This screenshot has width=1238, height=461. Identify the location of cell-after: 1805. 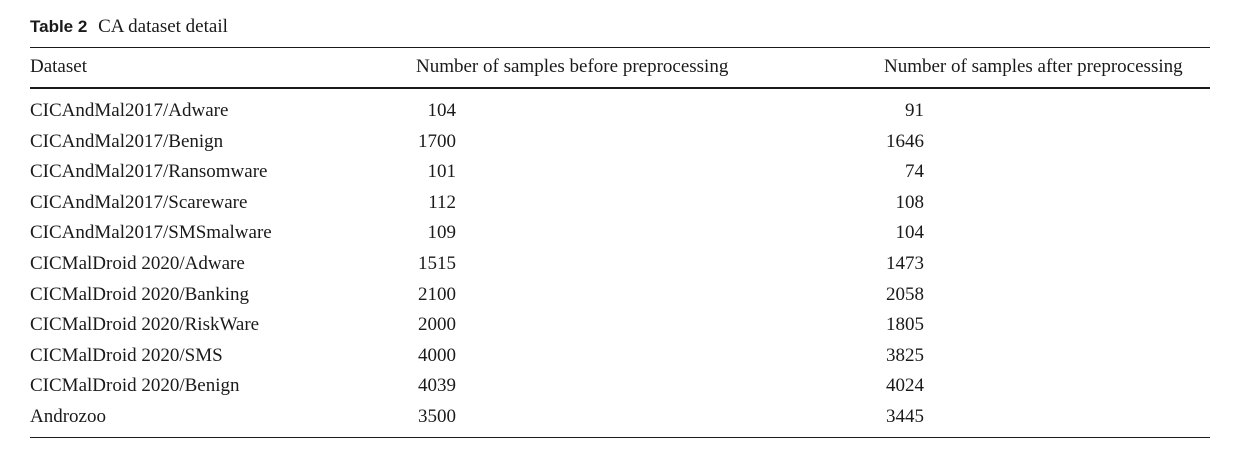
(905, 324).